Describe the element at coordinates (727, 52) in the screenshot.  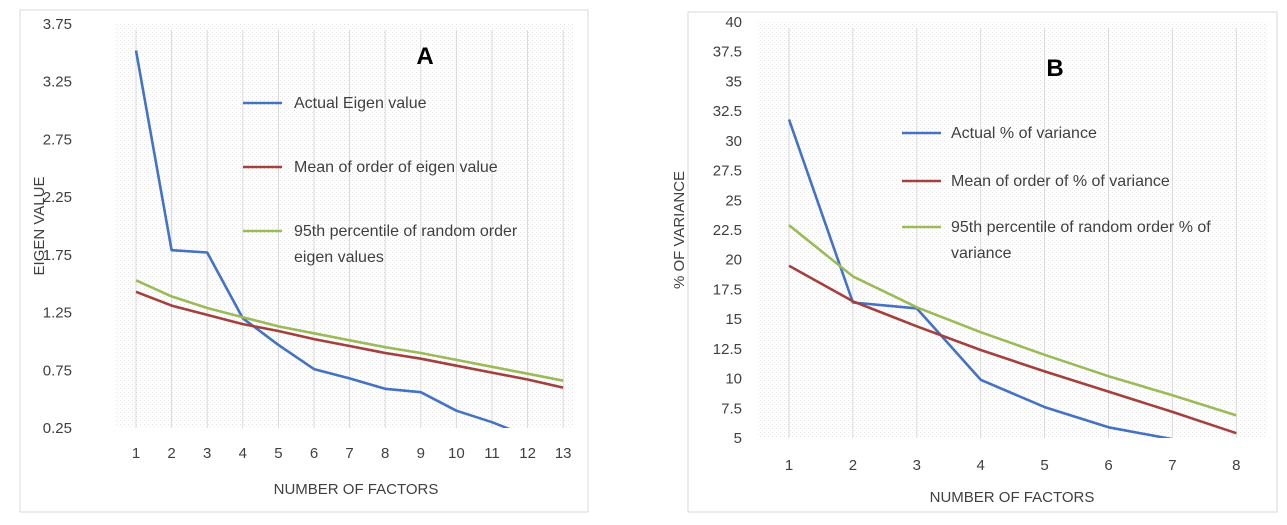
I see `y-tick-label: 37.5` at that location.